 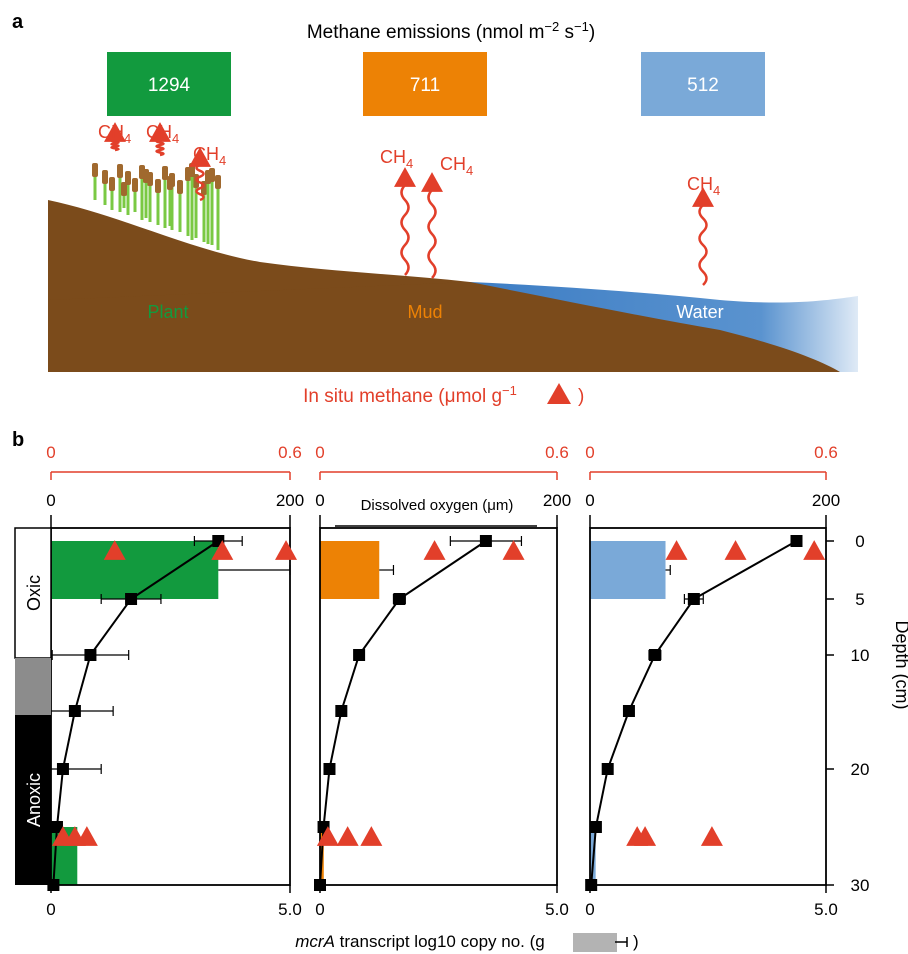 I want to click on site-label-water: Water, so click(x=699, y=312).